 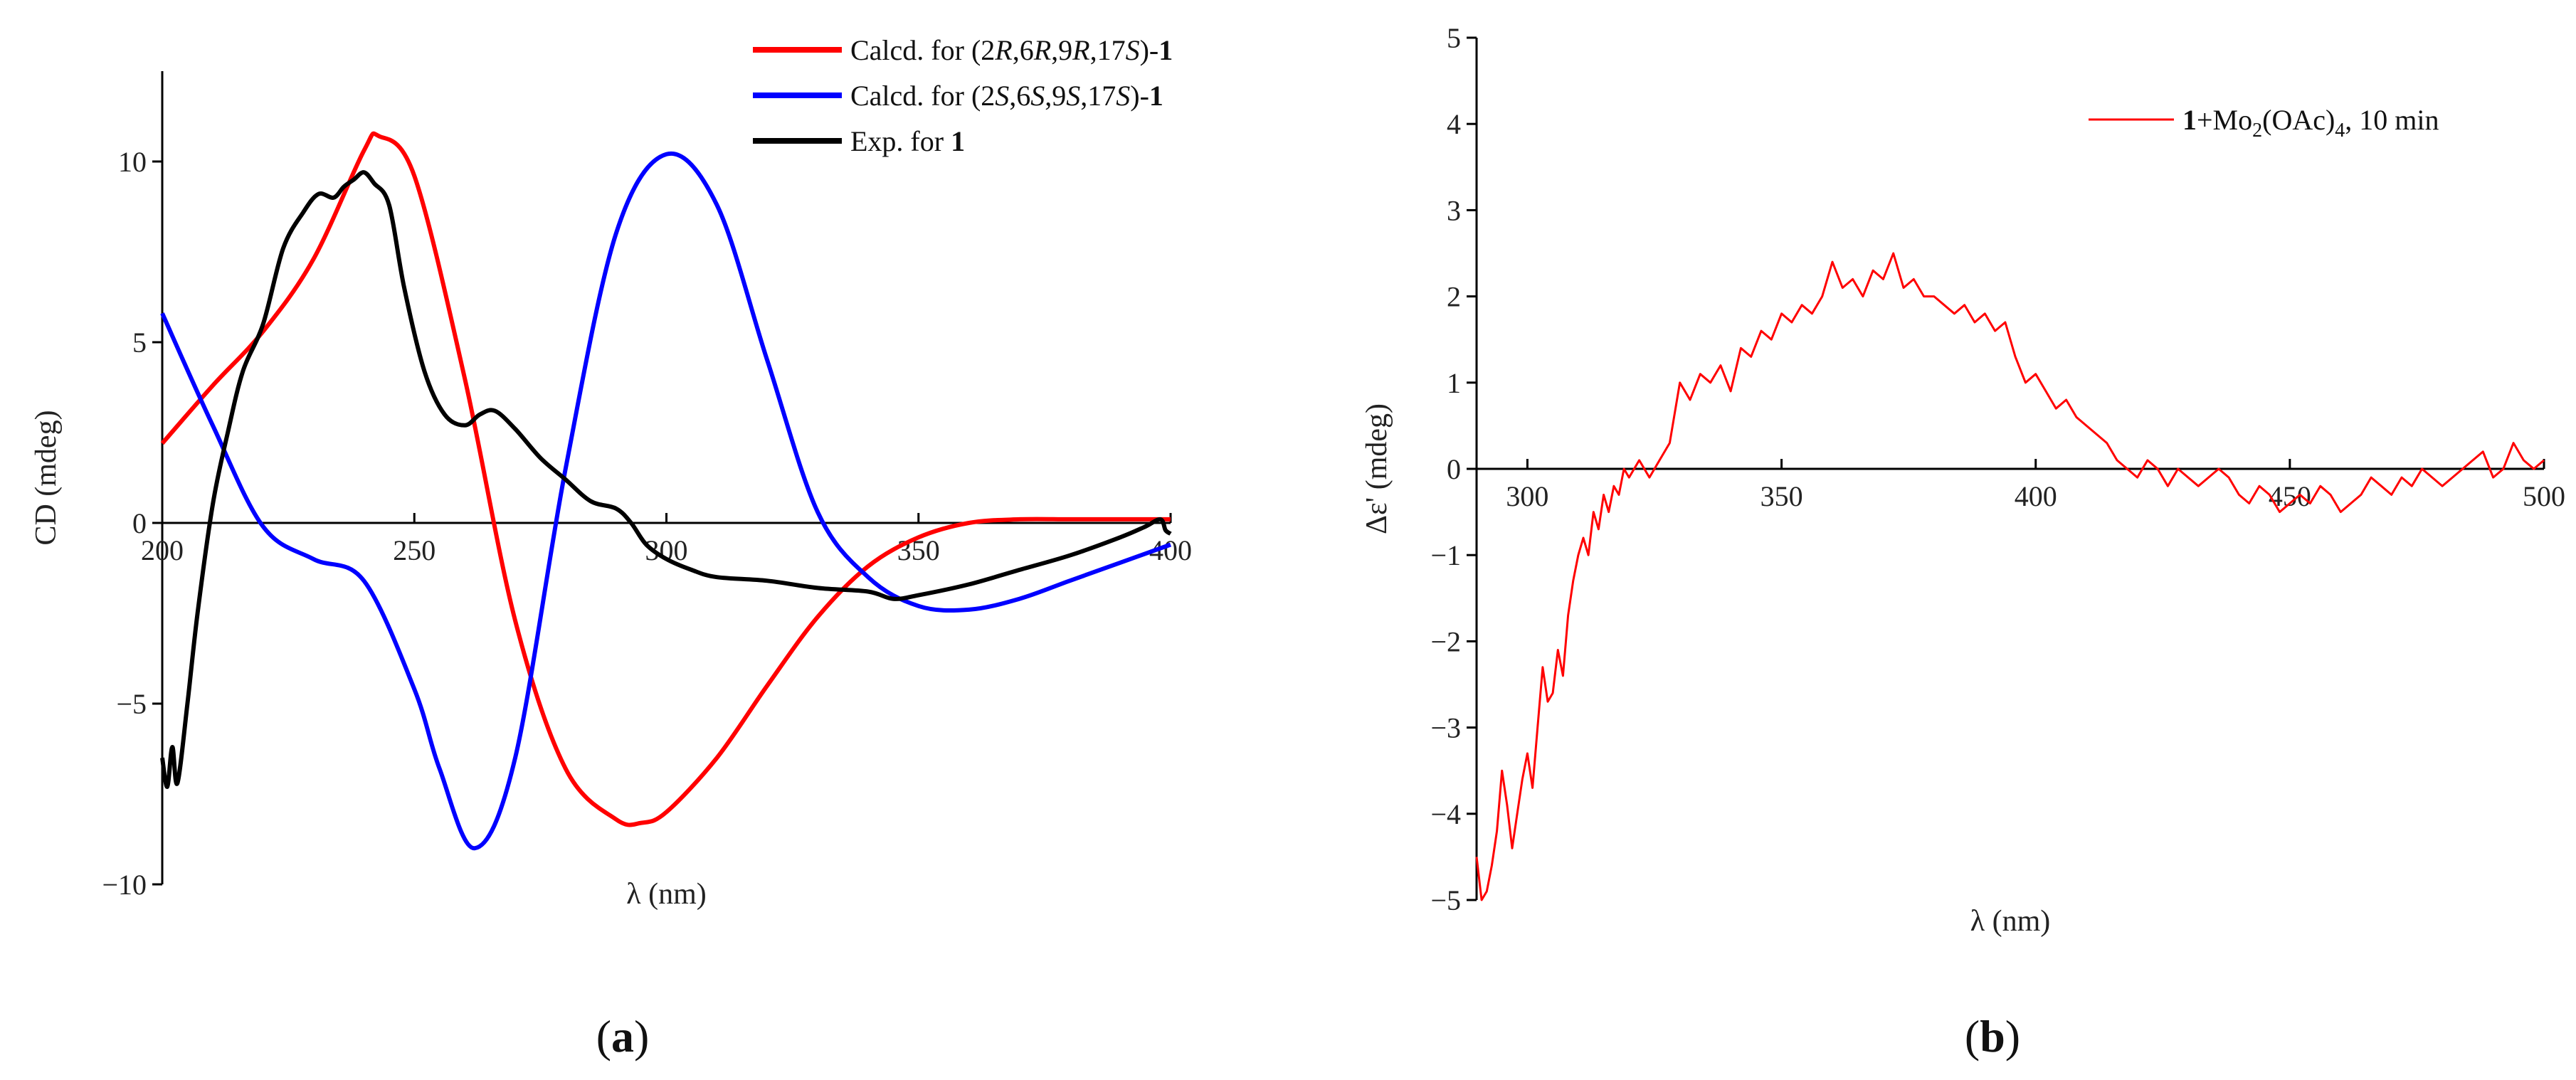 What do you see at coordinates (1782, 496) in the screenshot?
I see `x-tick-label: 350` at bounding box center [1782, 496].